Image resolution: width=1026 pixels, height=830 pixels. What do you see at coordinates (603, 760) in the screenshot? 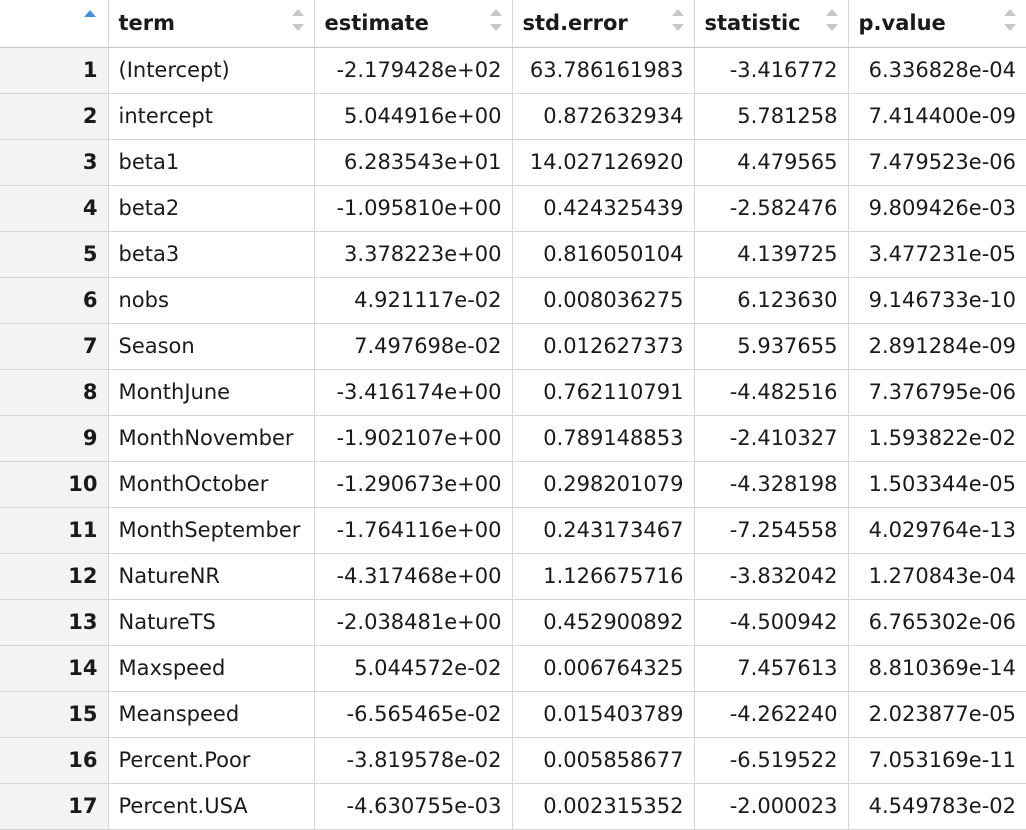
I see `cell-std-error: 0.005858677` at bounding box center [603, 760].